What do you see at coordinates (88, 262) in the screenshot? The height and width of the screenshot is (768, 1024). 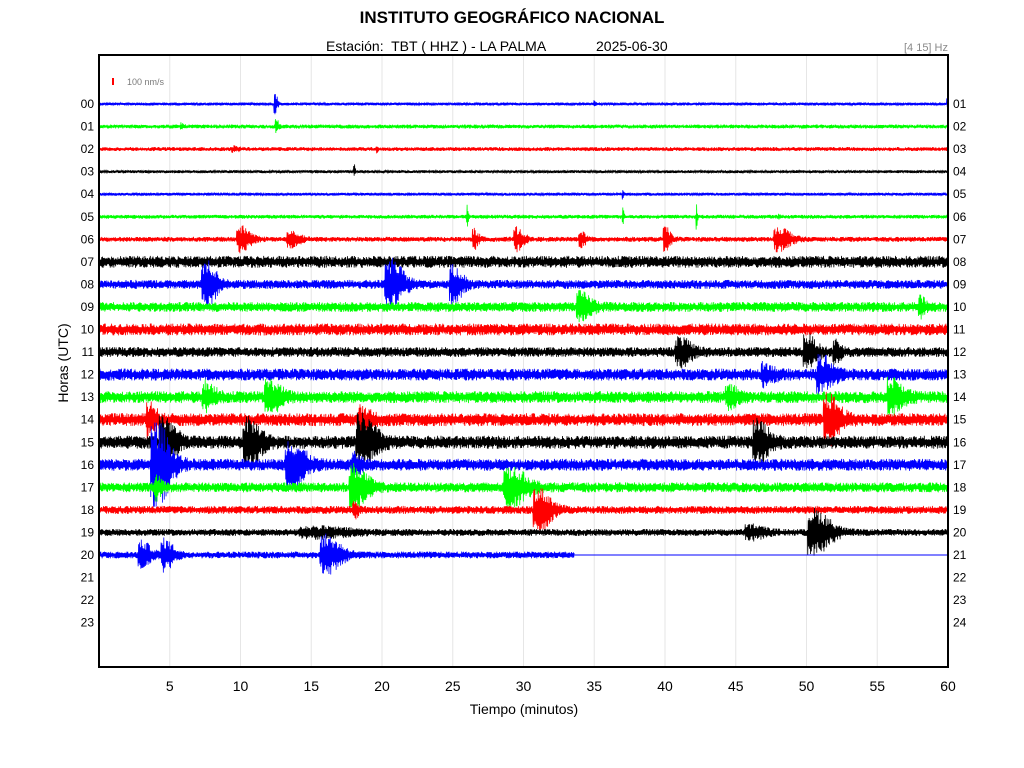 I see `left-hour-label: 07` at bounding box center [88, 262].